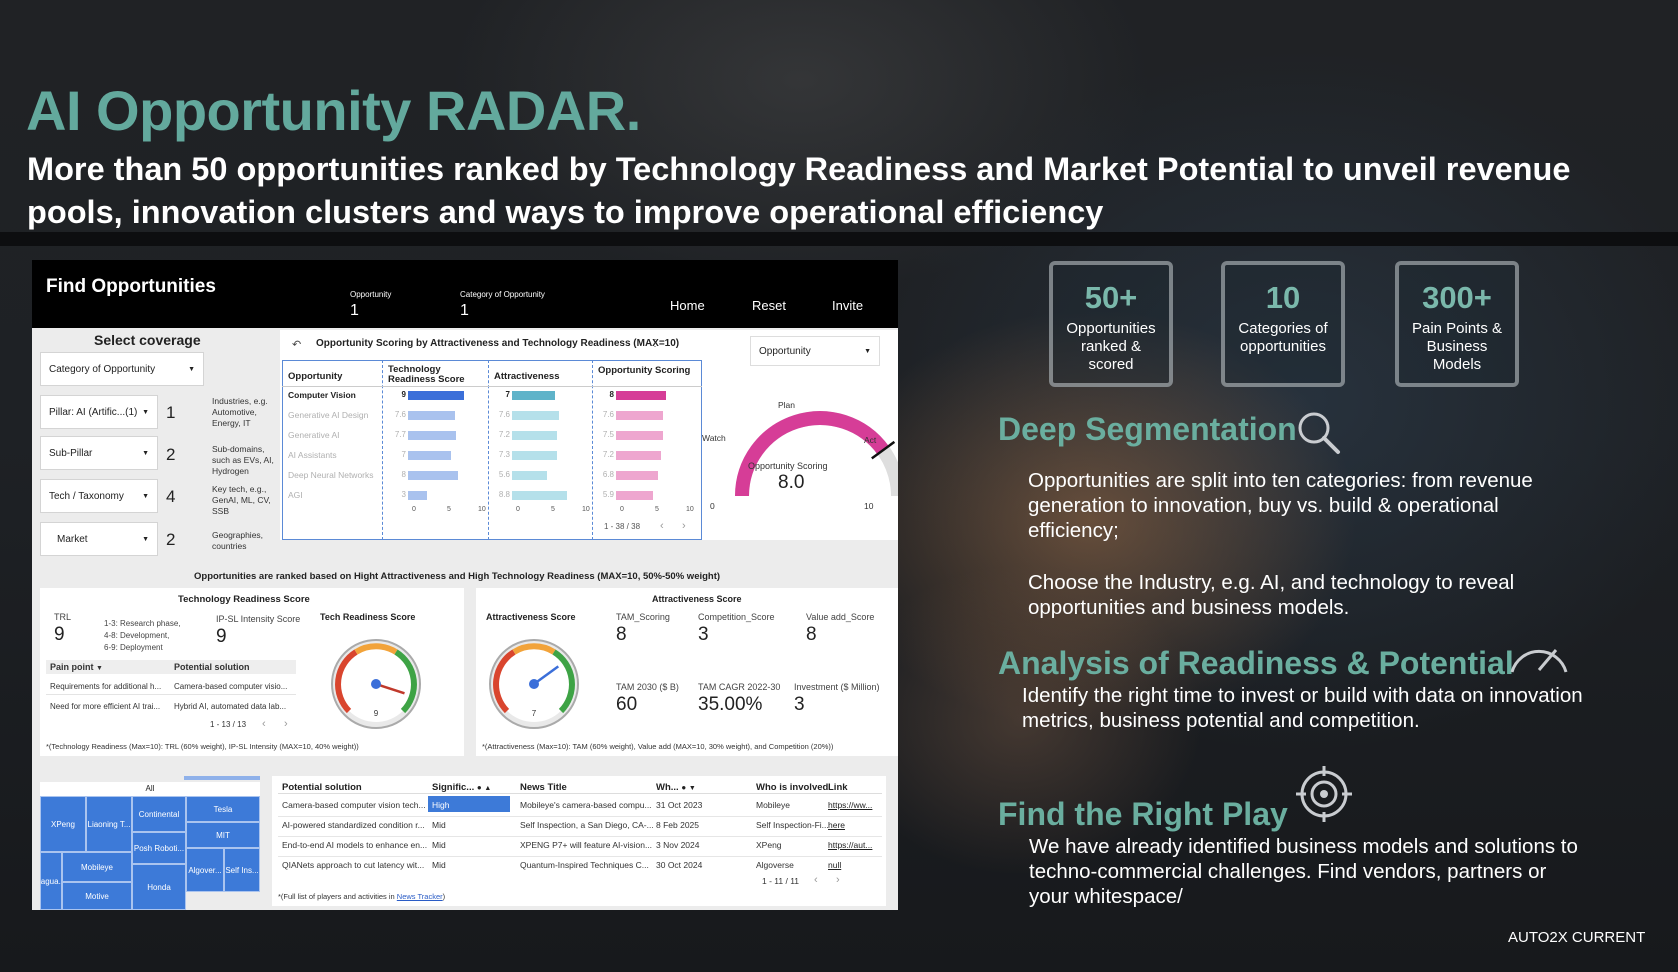 This screenshot has height=972, width=1678. I want to click on who-cell: XPeng, so click(769, 845).